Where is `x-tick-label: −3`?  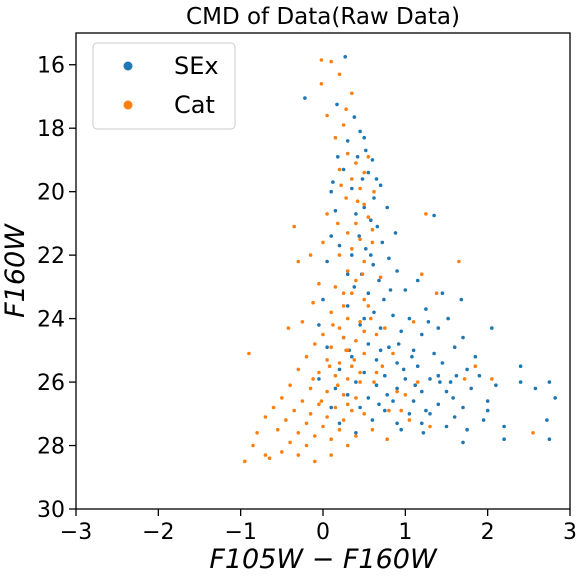 x-tick-label: −3 is located at coordinates (76, 532).